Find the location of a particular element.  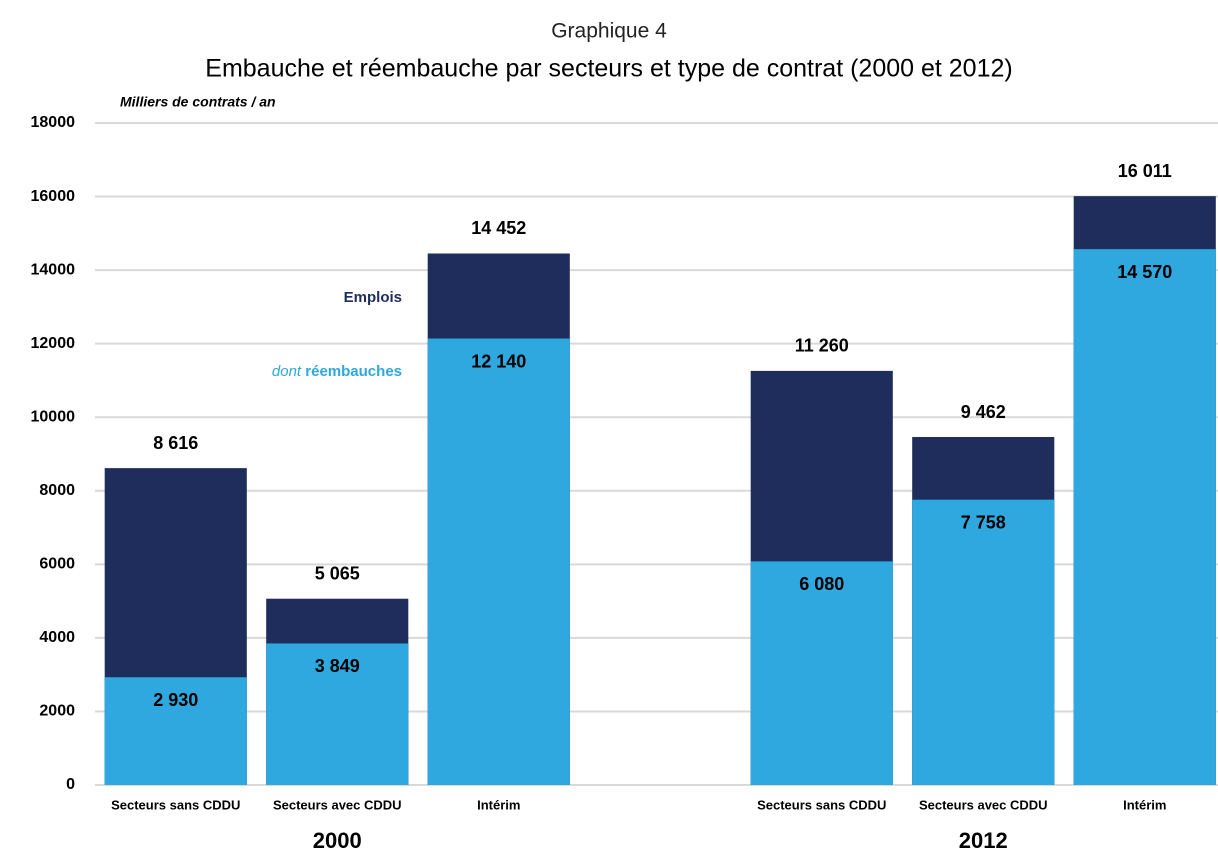

legend-entry: Emplois is located at coordinates (373, 297).